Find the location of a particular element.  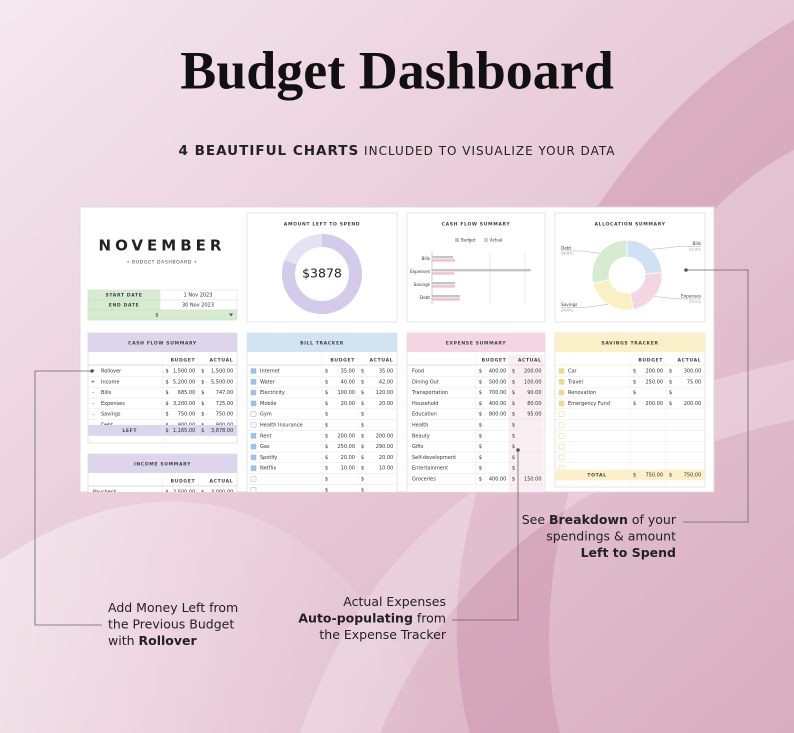

actual-value: 20.00 is located at coordinates (386, 404).